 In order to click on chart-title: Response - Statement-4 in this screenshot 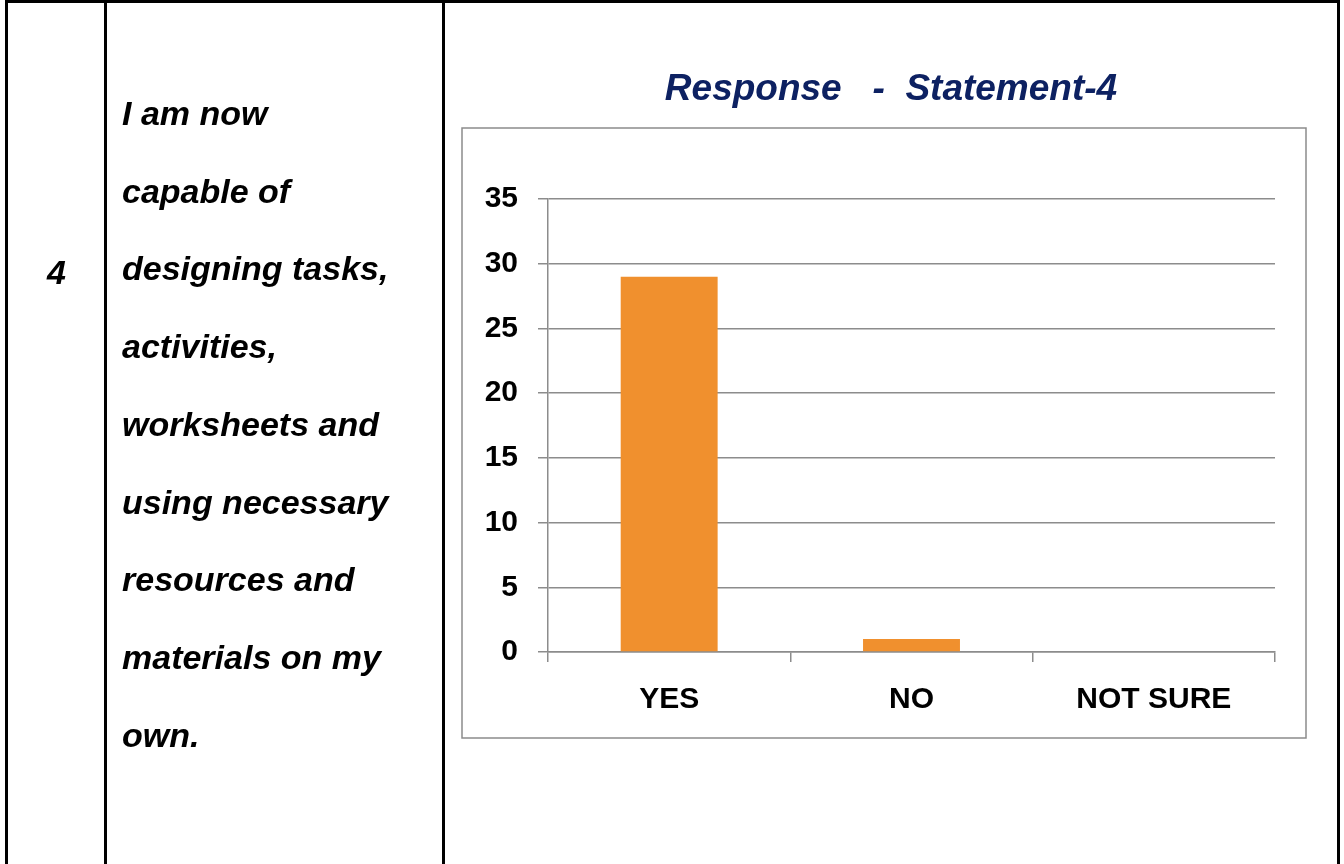, I will do `click(891, 88)`.